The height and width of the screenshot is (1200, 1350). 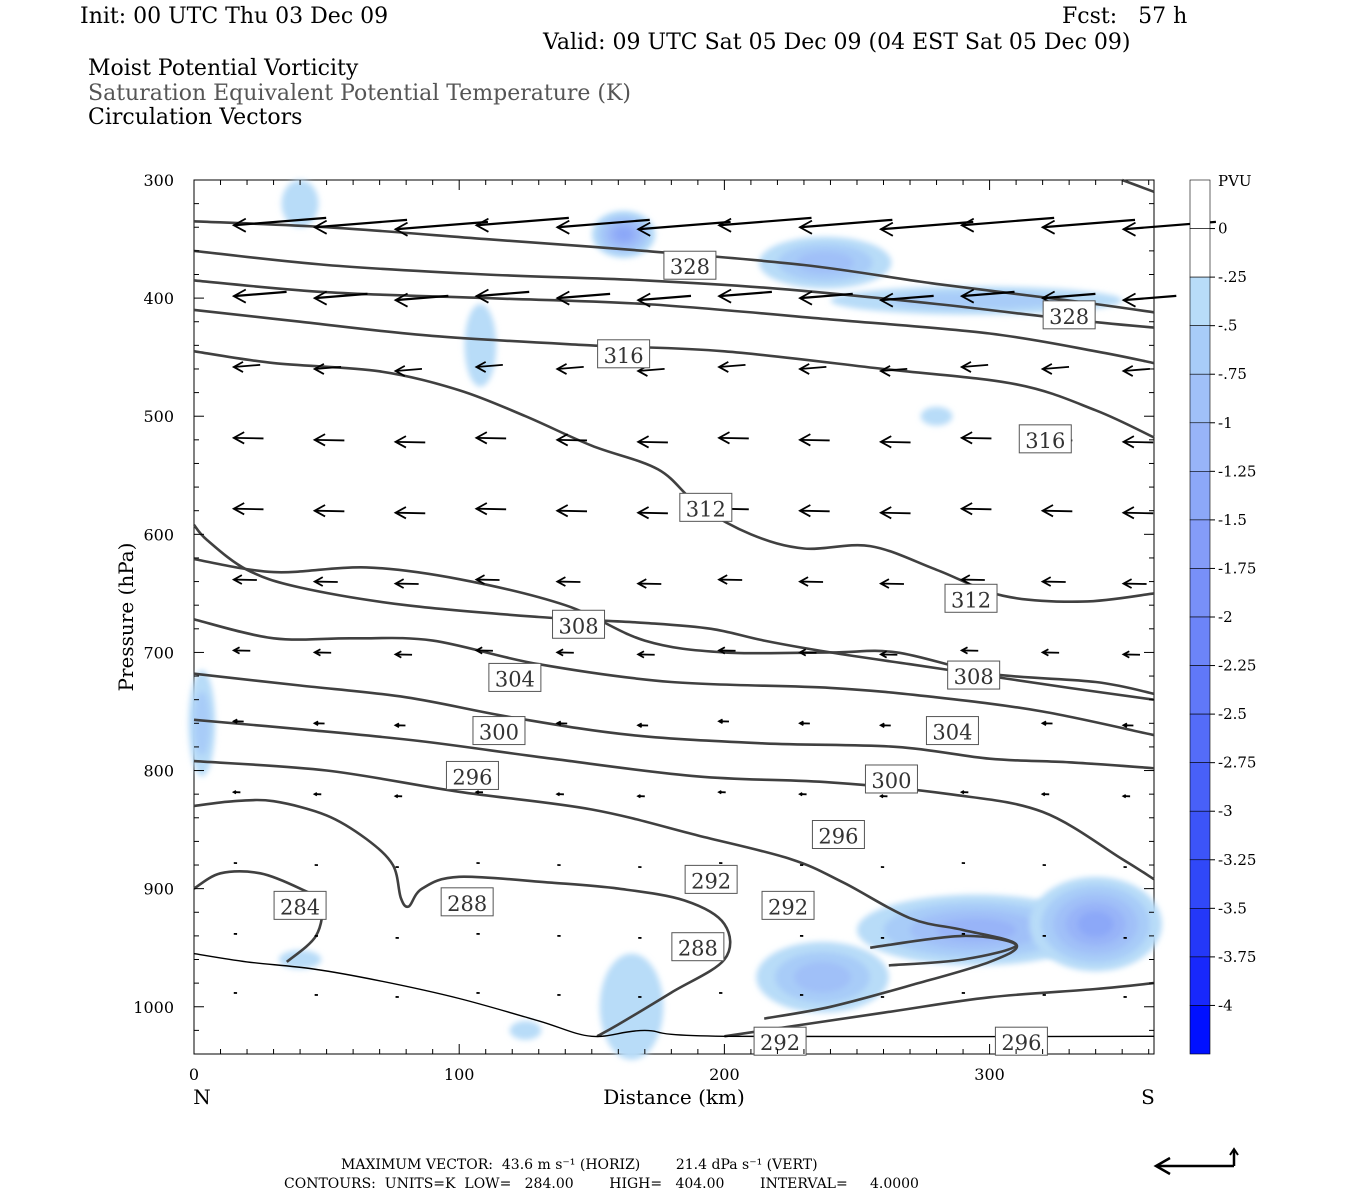 I want to click on contour-label: 304, so click(x=952, y=731).